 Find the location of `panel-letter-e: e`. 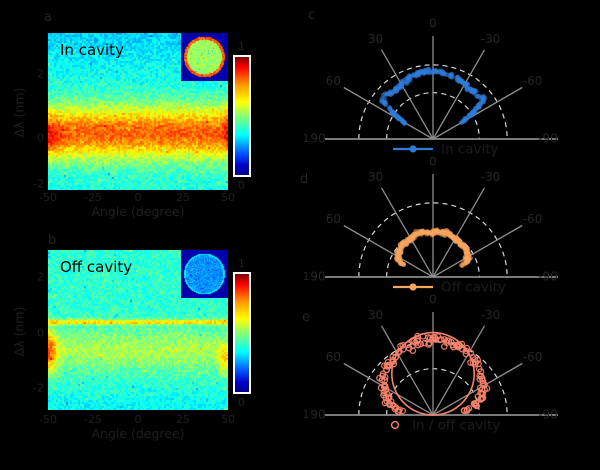

panel-letter-e: e is located at coordinates (306, 317).